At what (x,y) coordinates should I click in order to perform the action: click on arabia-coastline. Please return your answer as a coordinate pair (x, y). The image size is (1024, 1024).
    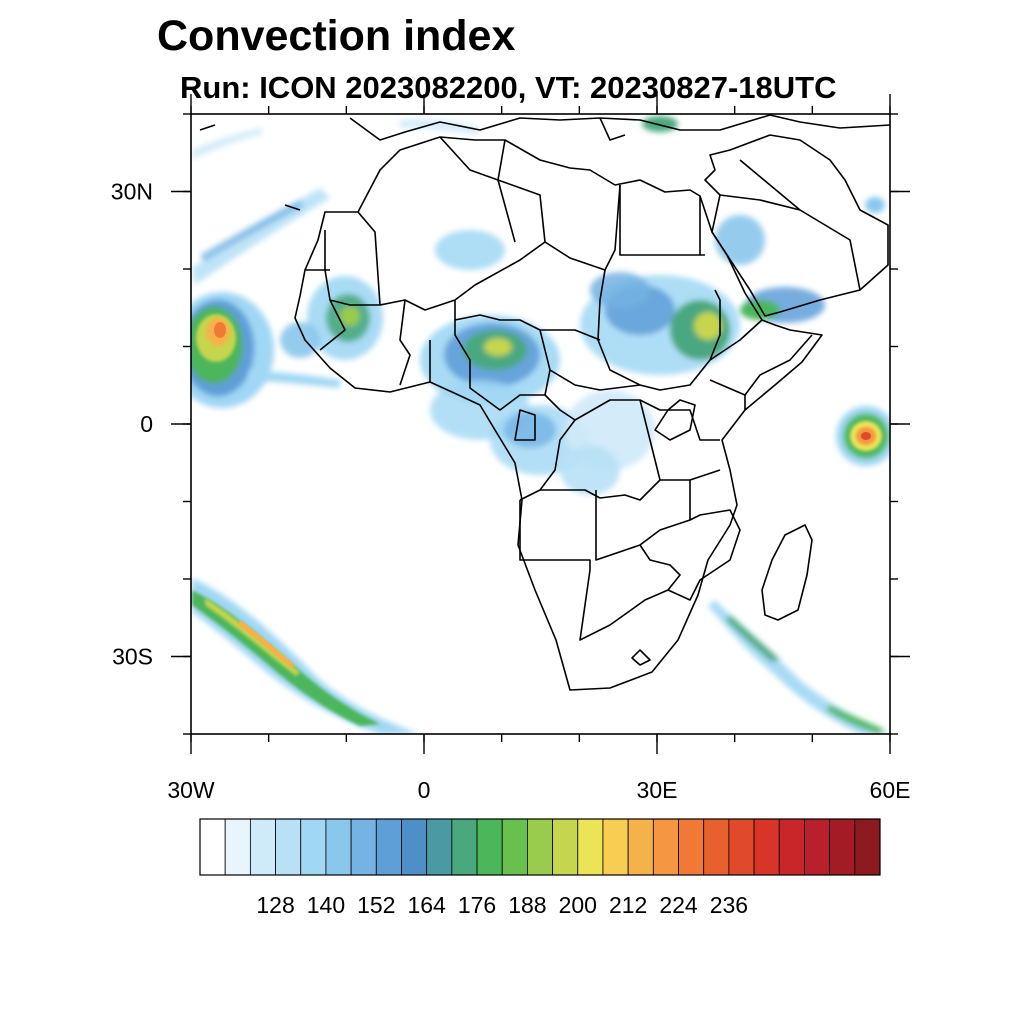
    Looking at the image, I should click on (796, 225).